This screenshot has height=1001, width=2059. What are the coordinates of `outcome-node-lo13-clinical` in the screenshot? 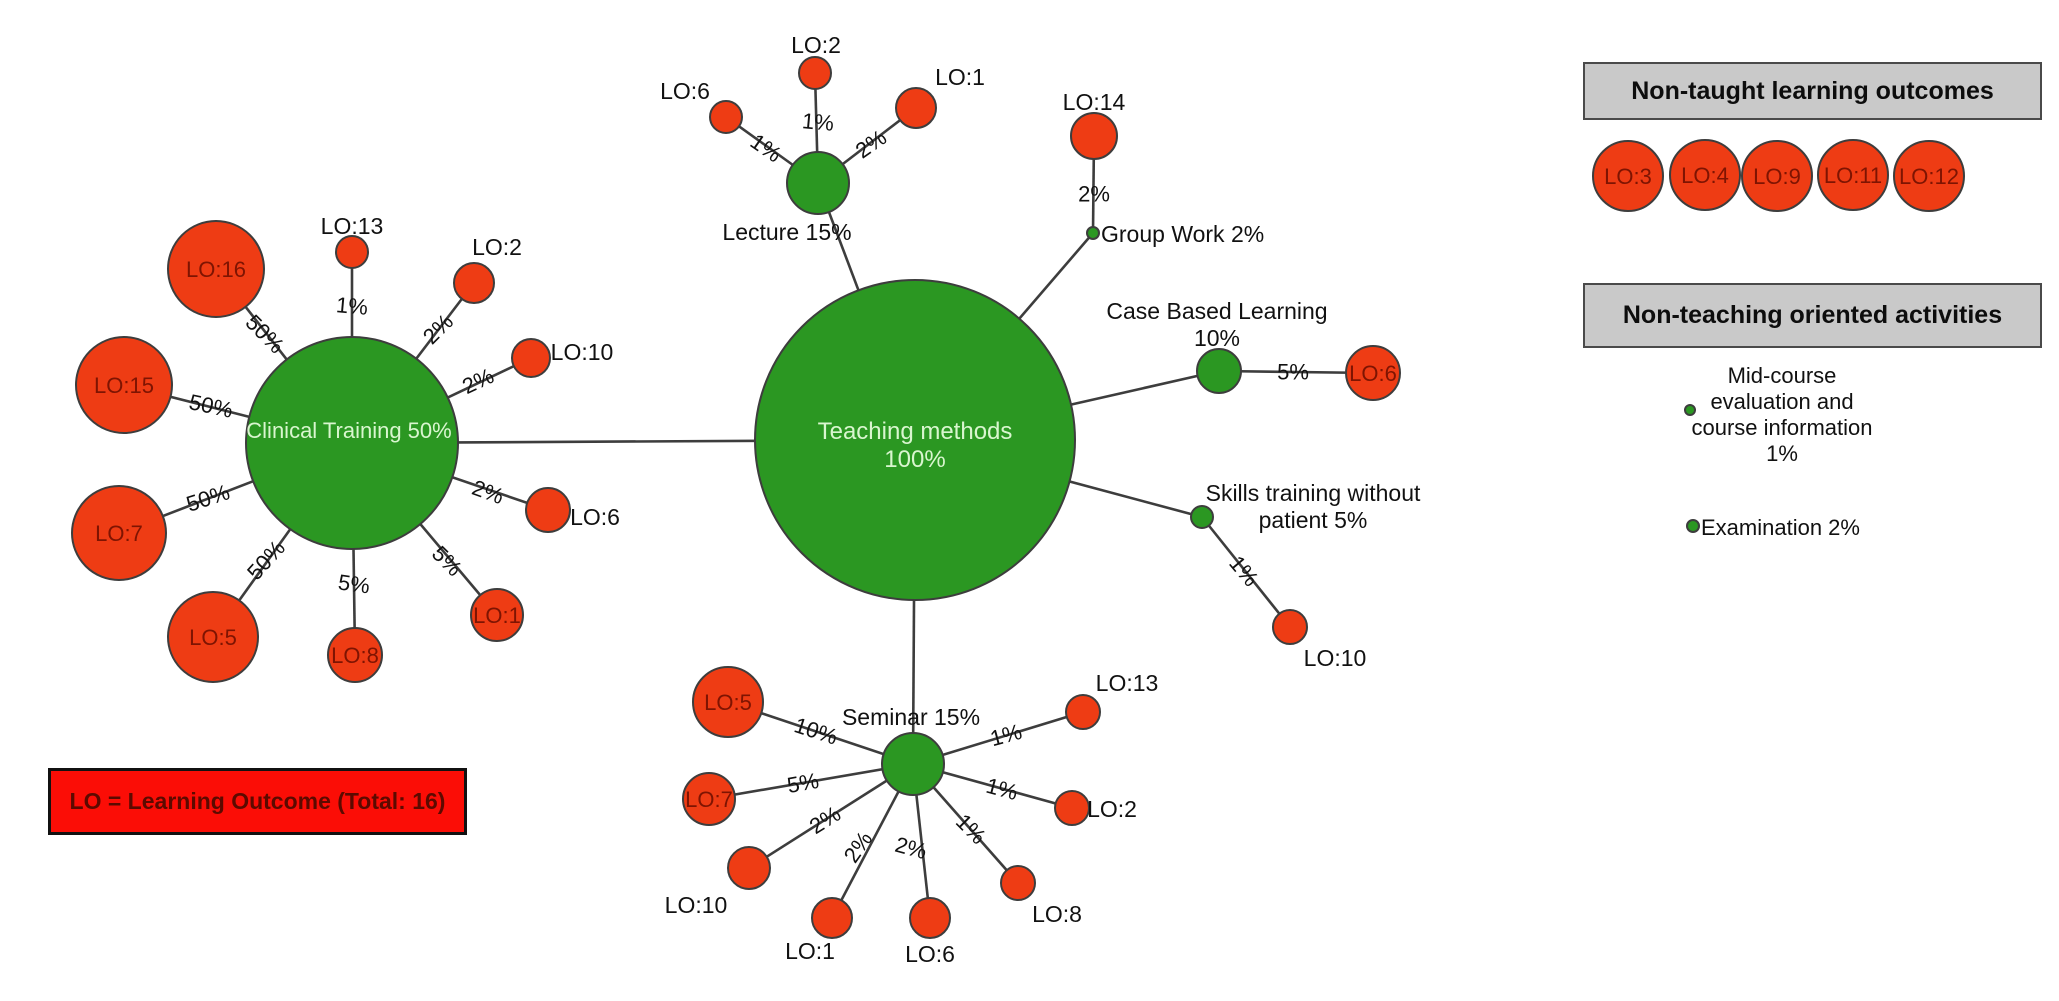 It's located at (352, 252).